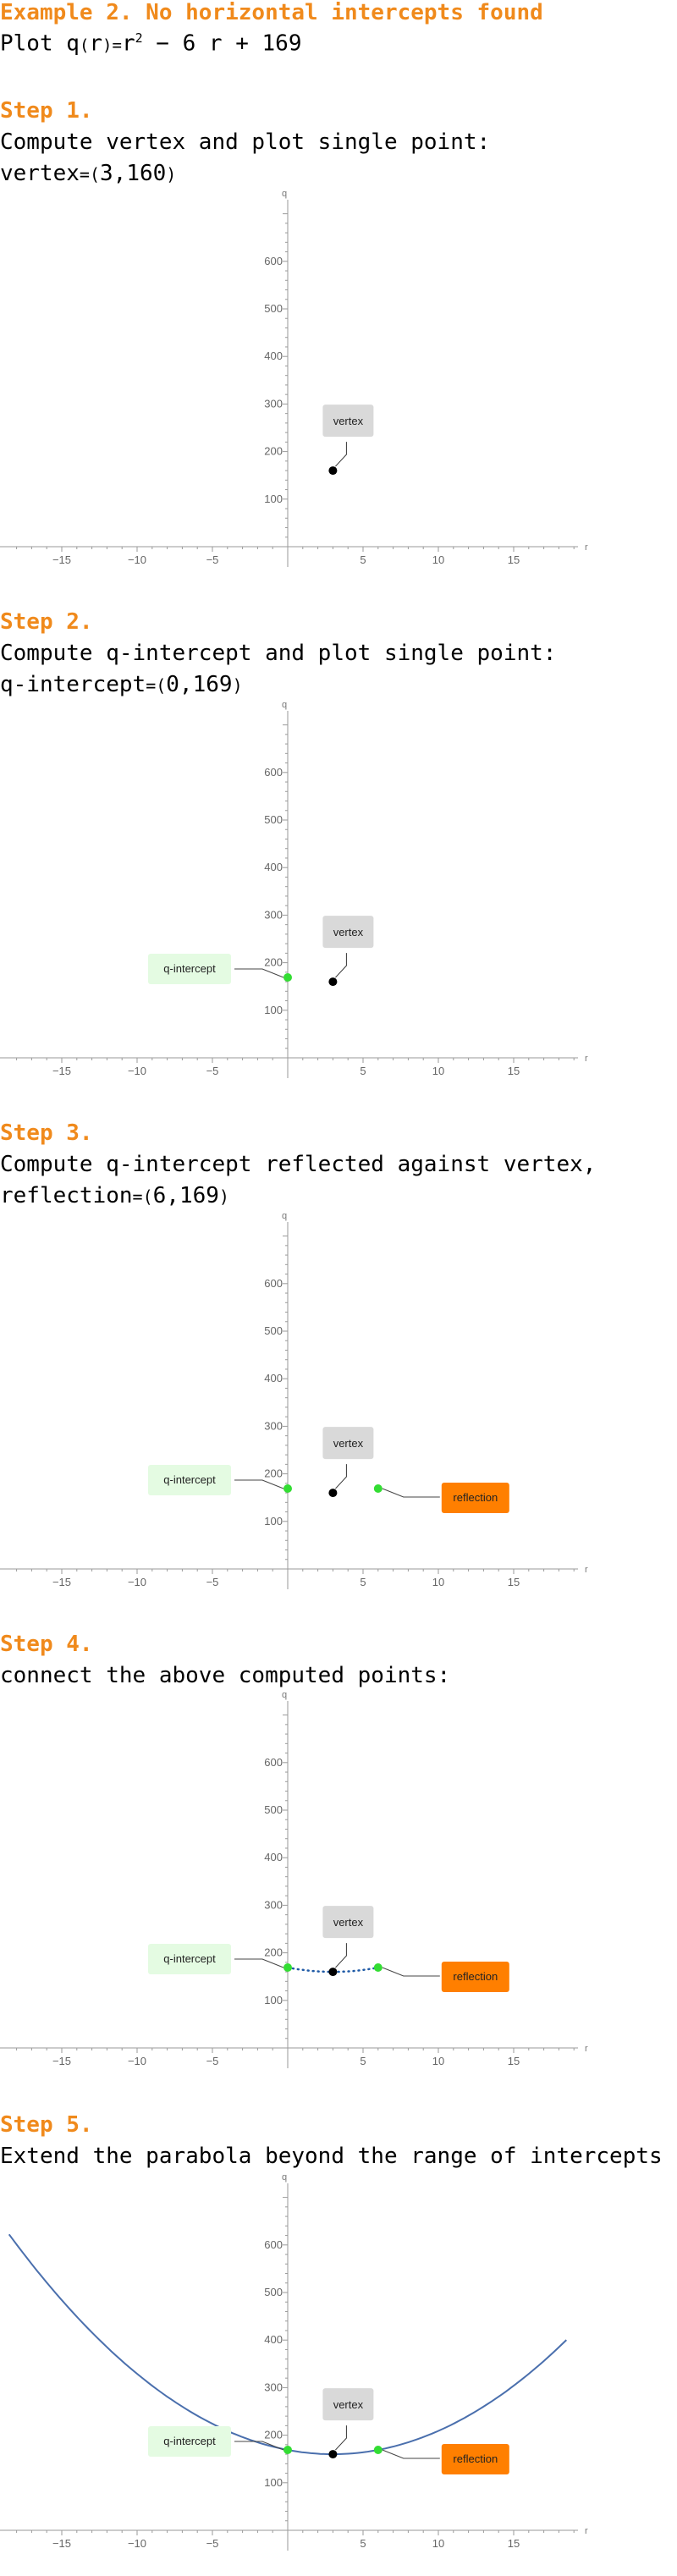  I want to click on value-close: ), so click(223, 1196).